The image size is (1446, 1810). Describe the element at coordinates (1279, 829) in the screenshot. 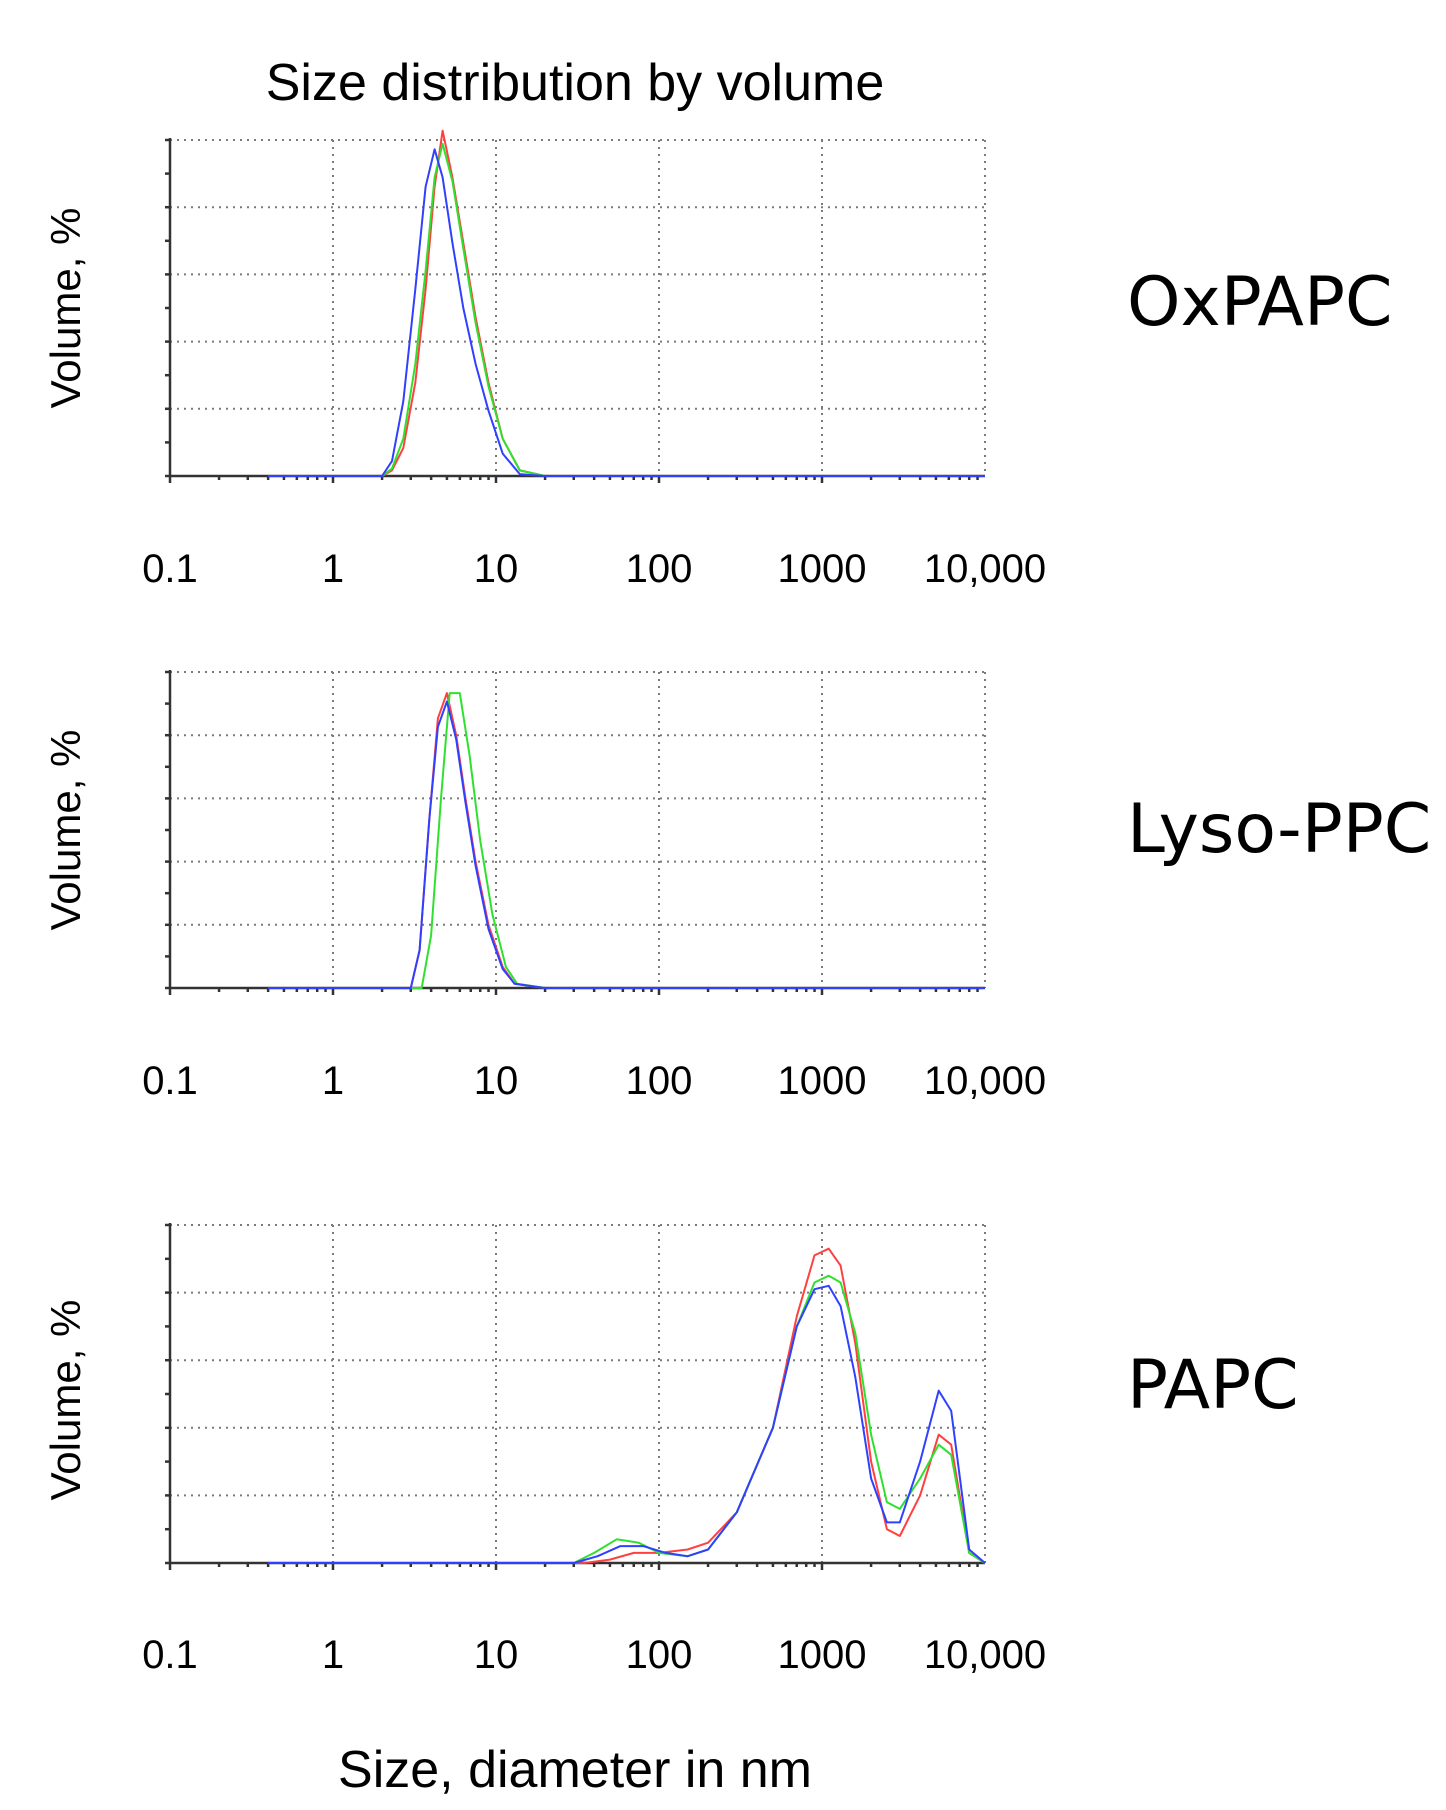

I see `panel-label: Lyso-PPC` at that location.